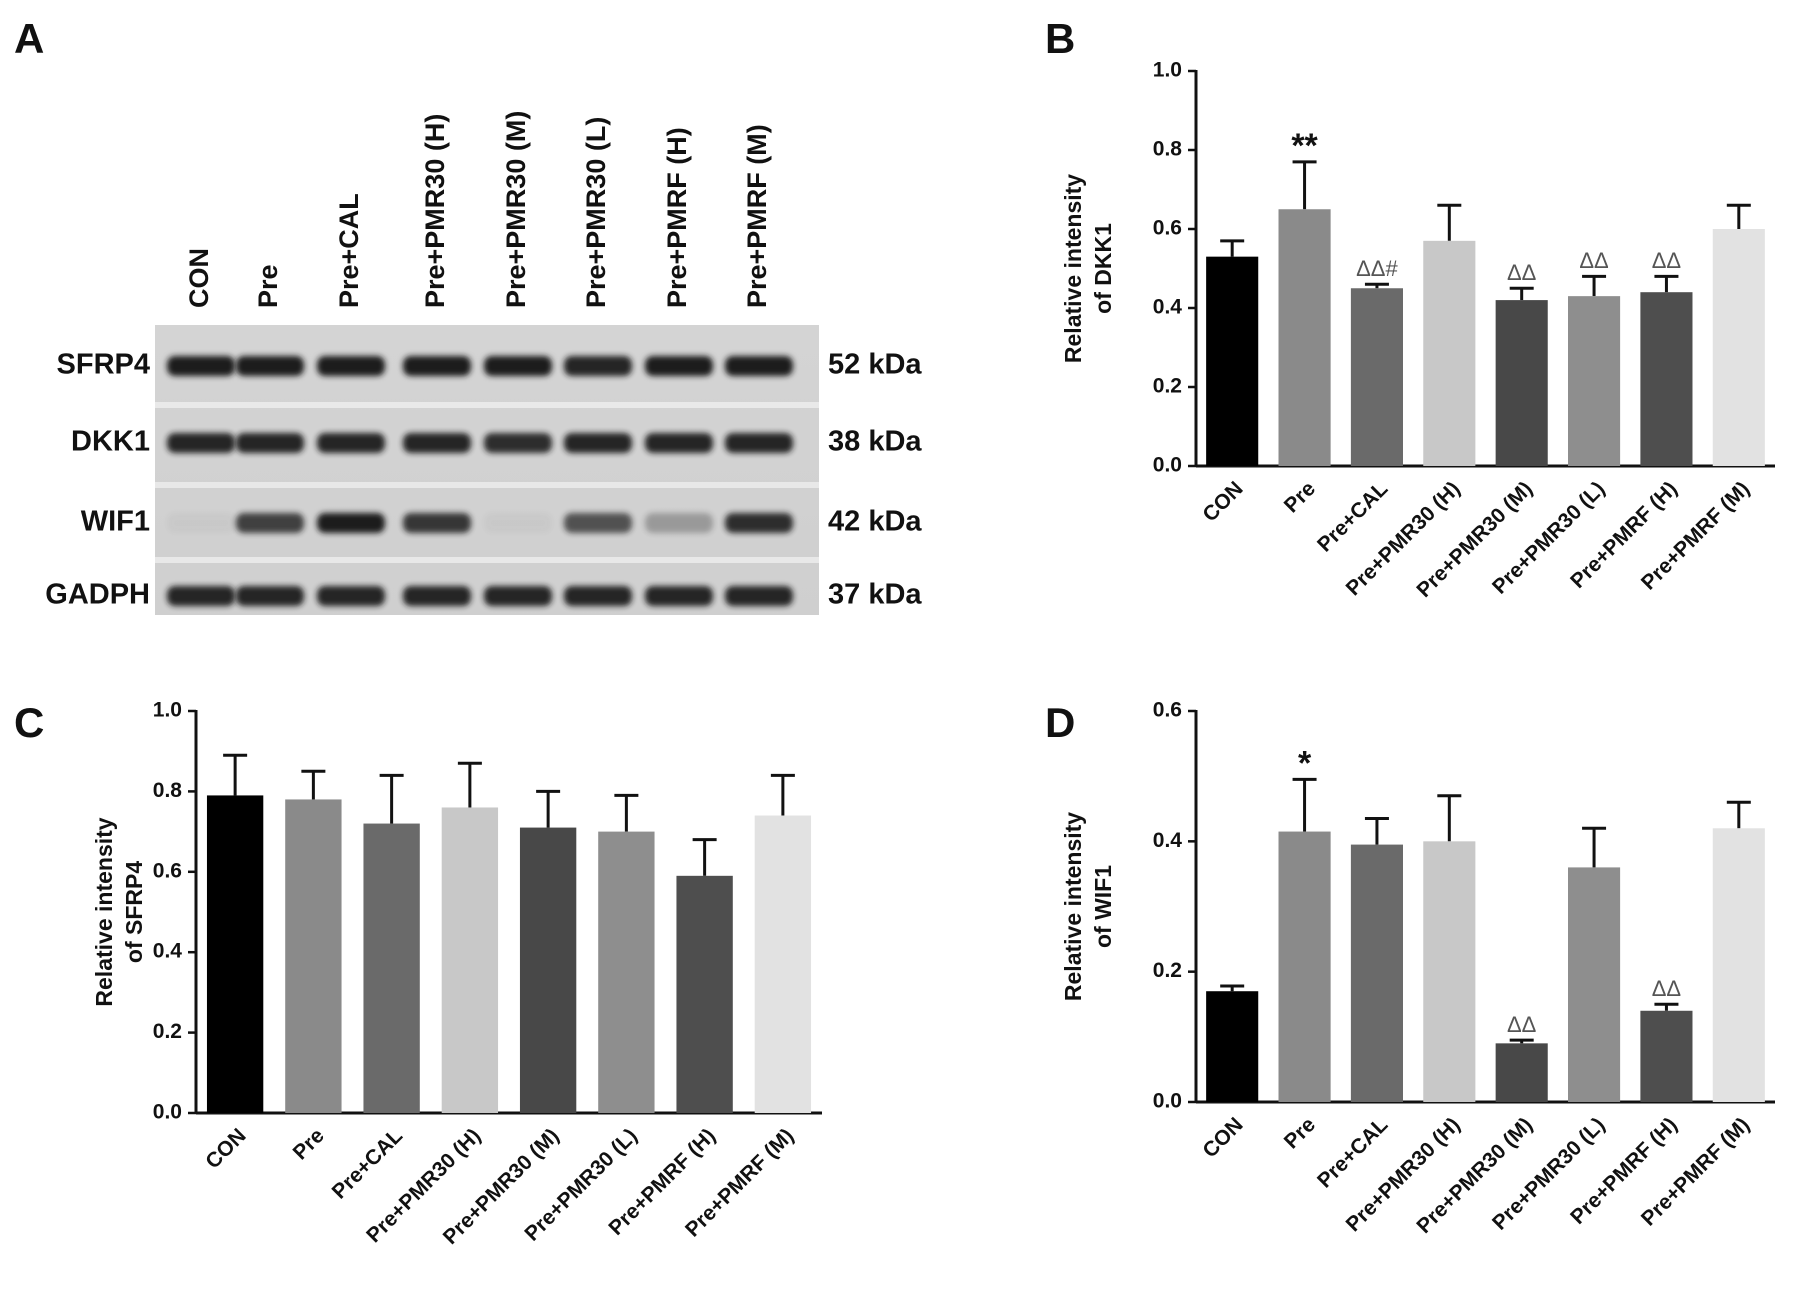  Describe the element at coordinates (349, 250) in the screenshot. I see `lane-label: Pre+CAL` at that location.